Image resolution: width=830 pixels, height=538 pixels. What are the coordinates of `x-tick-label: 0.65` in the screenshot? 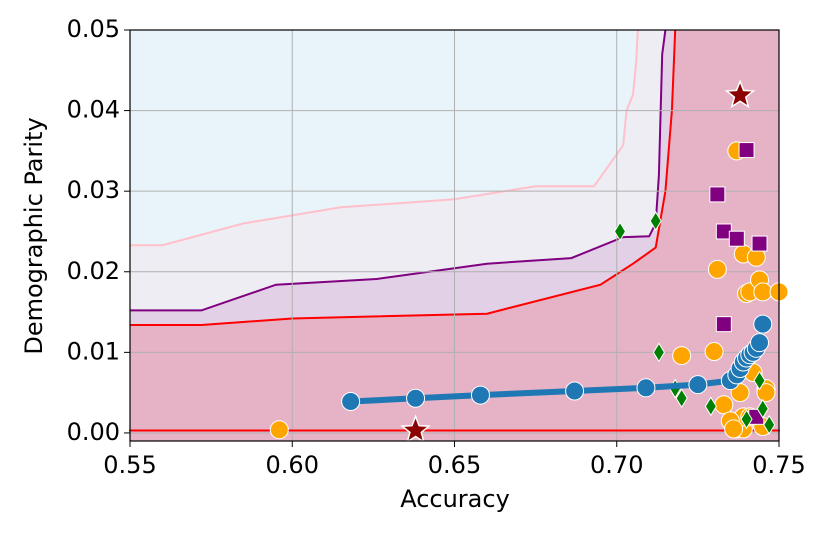 It's located at (454, 465).